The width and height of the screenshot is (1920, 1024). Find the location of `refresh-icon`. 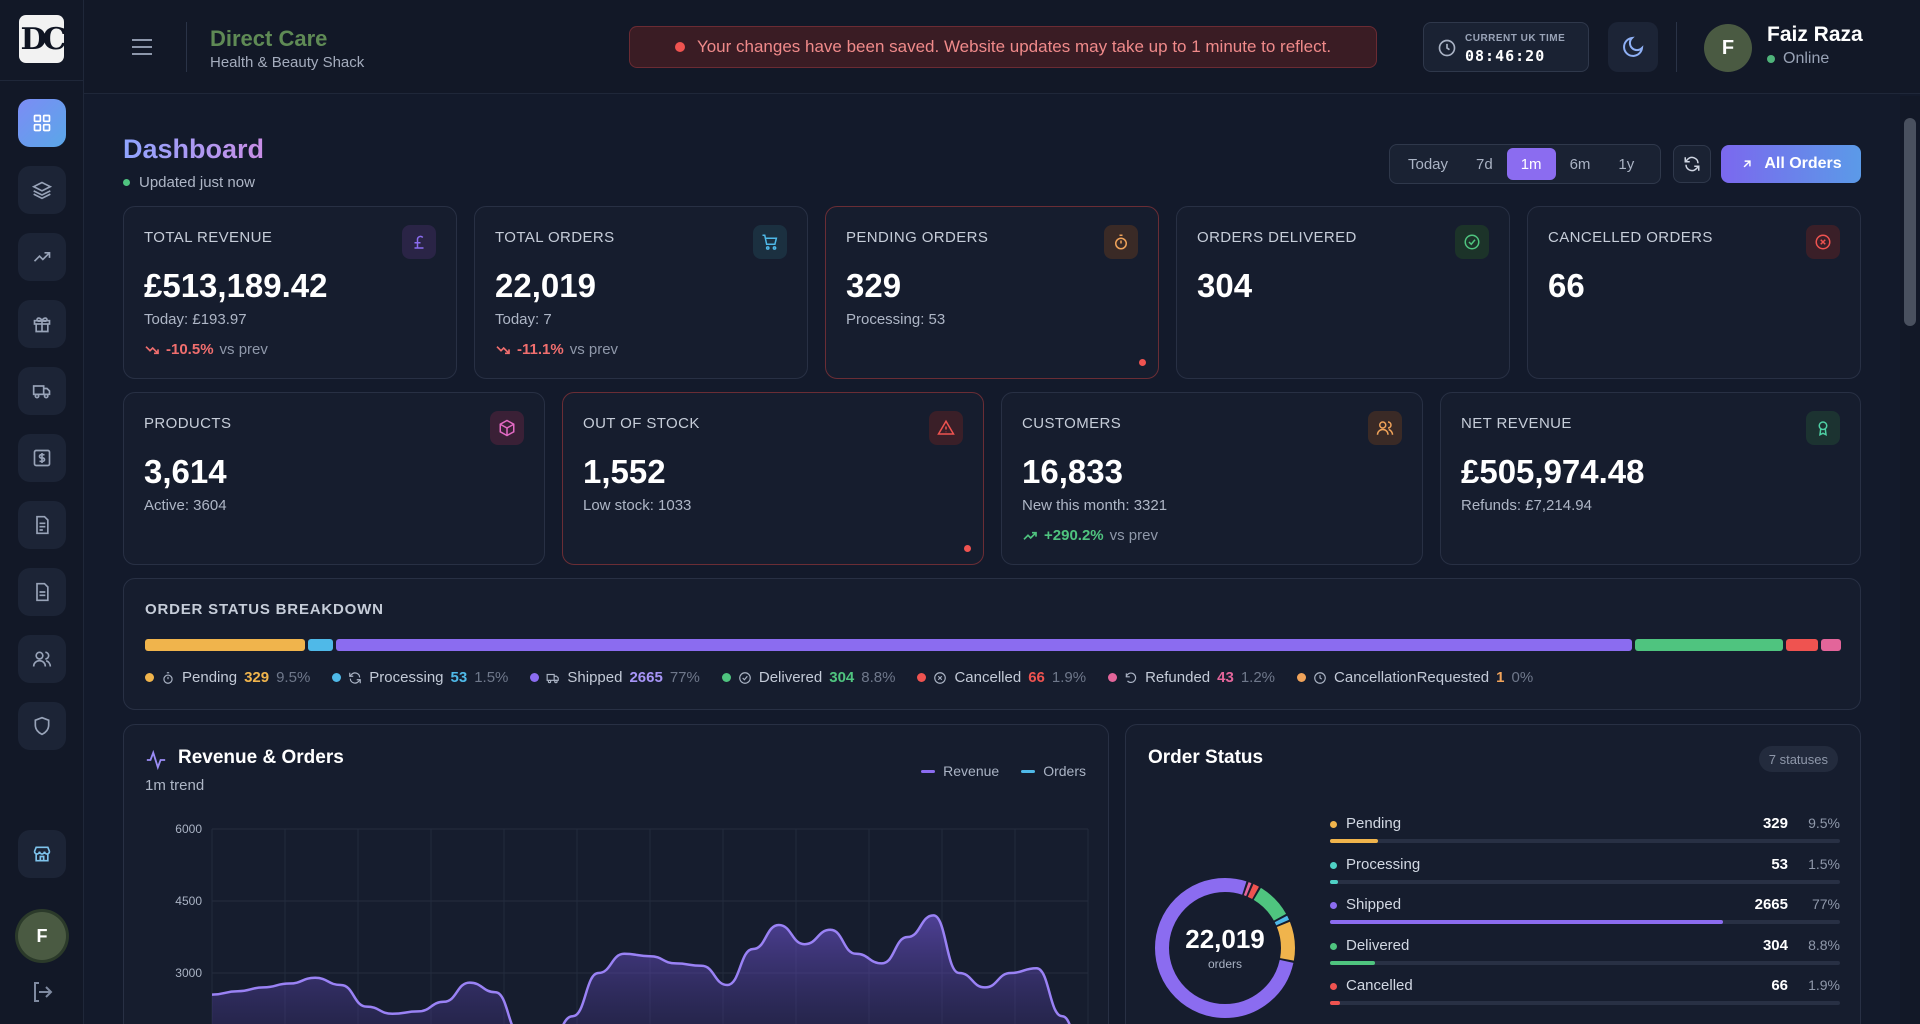

refresh-icon is located at coordinates (1692, 164).